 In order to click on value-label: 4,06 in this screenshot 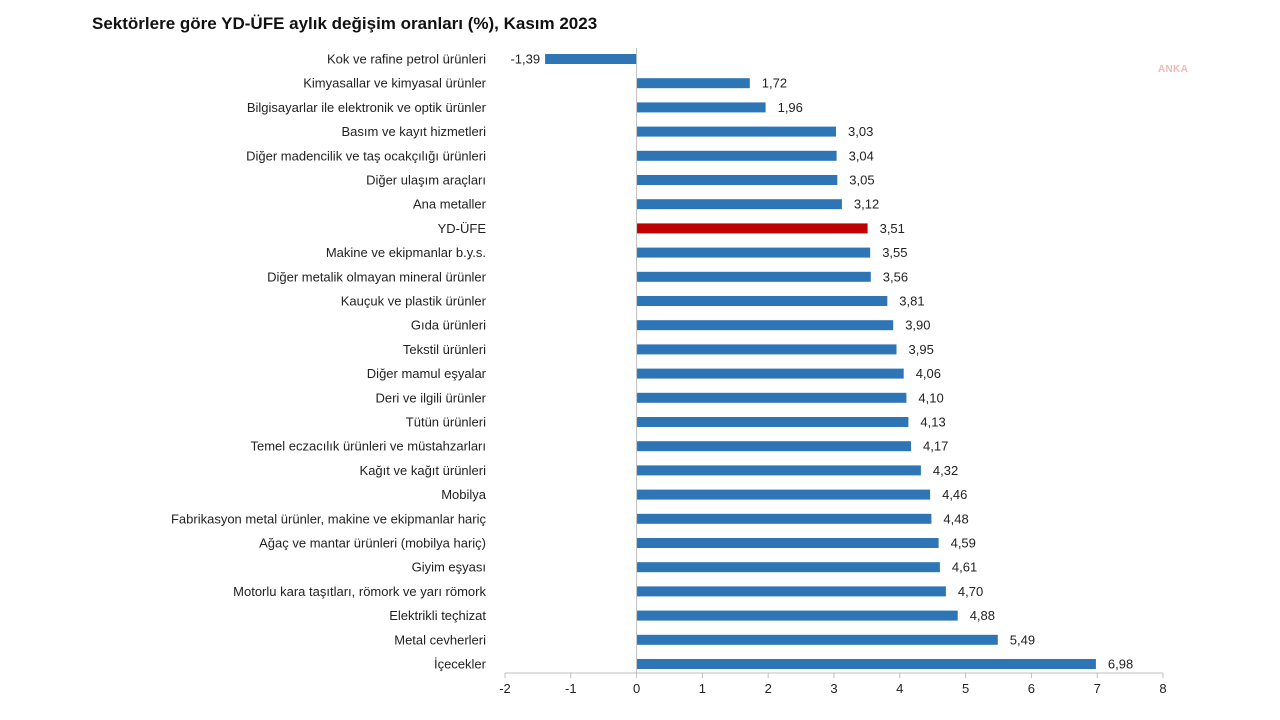, I will do `click(928, 373)`.